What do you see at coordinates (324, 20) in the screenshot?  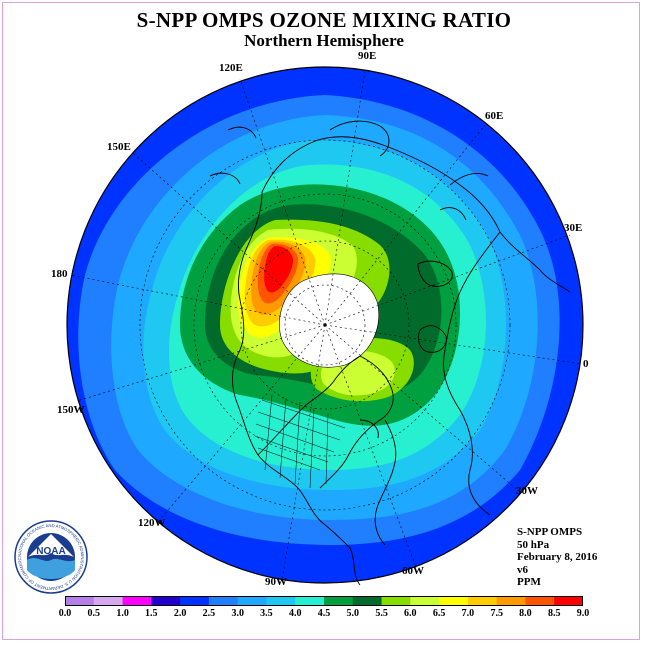 I see `map-title: S-NPP OMPS OZONE MIXING RATIO` at bounding box center [324, 20].